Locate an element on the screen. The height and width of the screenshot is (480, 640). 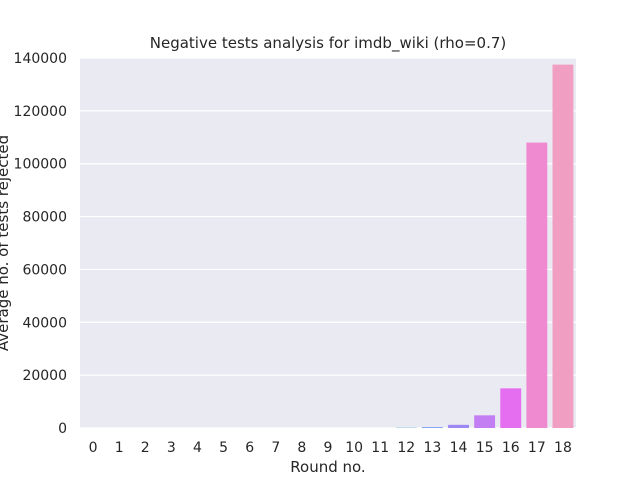
x-tick-label: 1 is located at coordinates (119, 448).